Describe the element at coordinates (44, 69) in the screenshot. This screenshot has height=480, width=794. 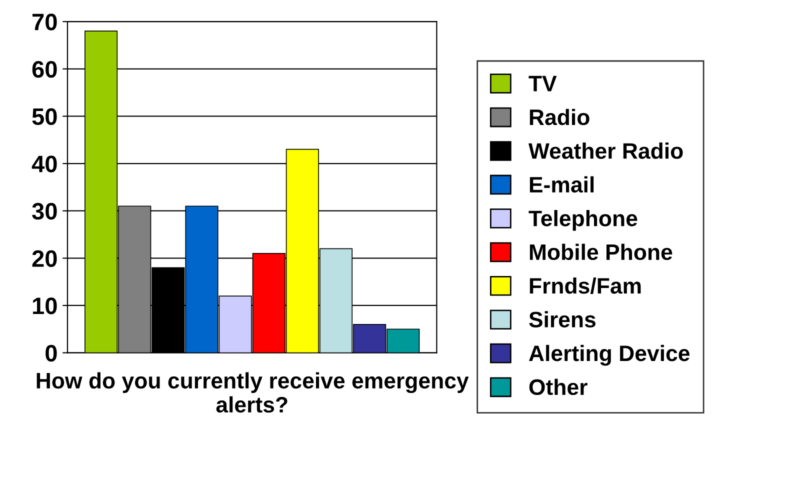
I see `y-tick-label: 60` at that location.